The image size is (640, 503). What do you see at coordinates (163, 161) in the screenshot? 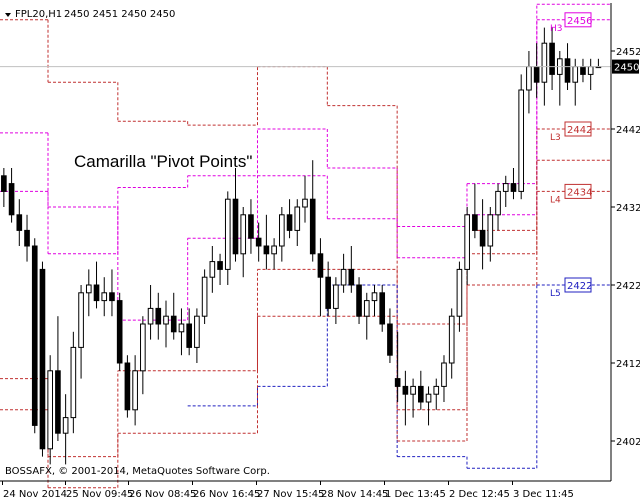
I see `chart-annotation: Camarilla "Pivot Points"` at bounding box center [163, 161].